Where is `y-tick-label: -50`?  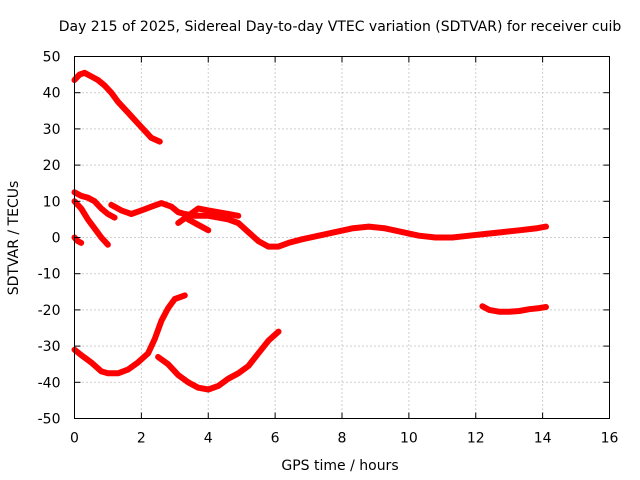
y-tick-label: -50 is located at coordinates (49, 420).